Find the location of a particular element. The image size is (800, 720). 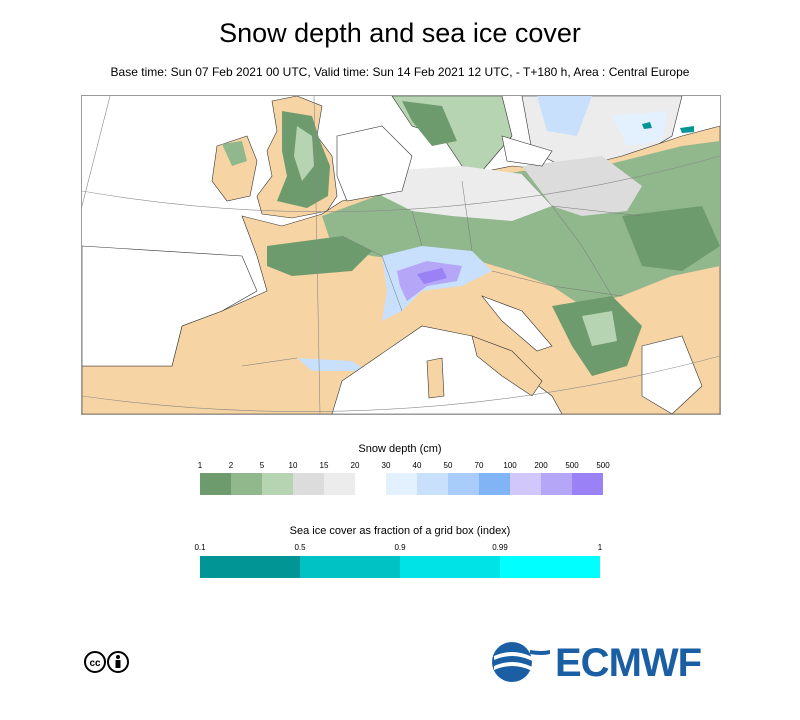

land-sardinia is located at coordinates (435, 378).